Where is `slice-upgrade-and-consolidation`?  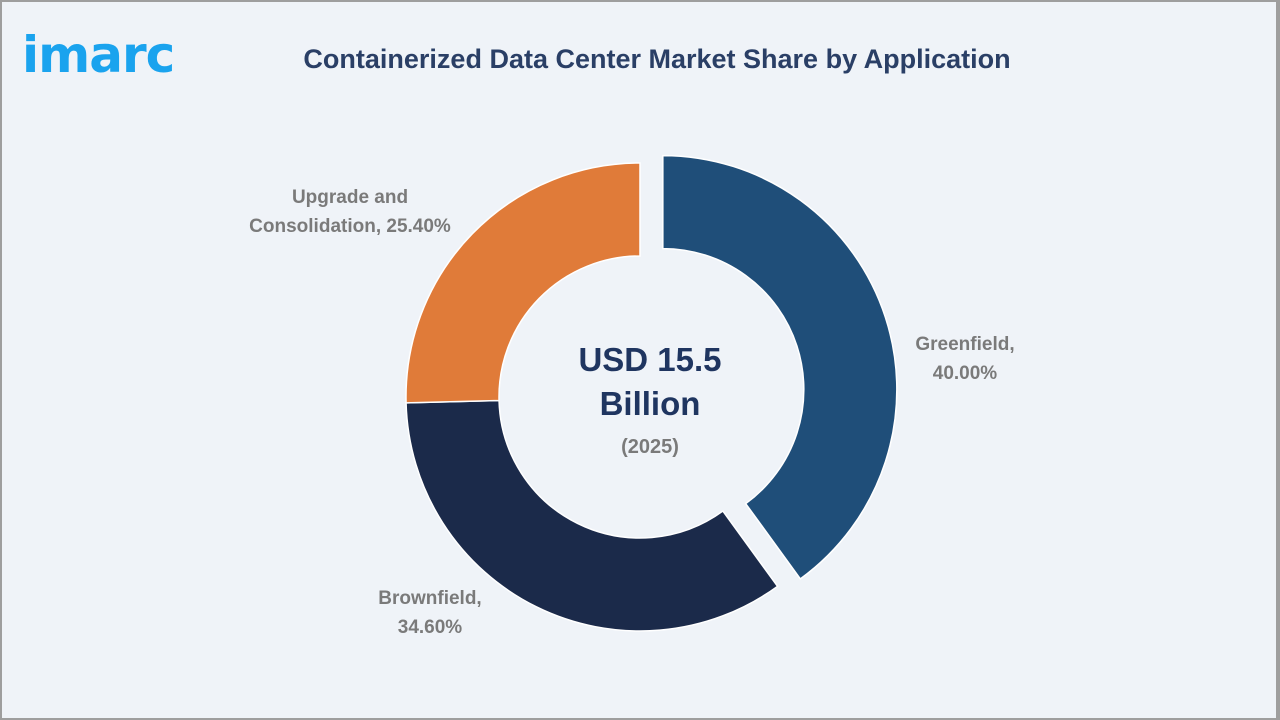
slice-upgrade-and-consolidation is located at coordinates (523, 283).